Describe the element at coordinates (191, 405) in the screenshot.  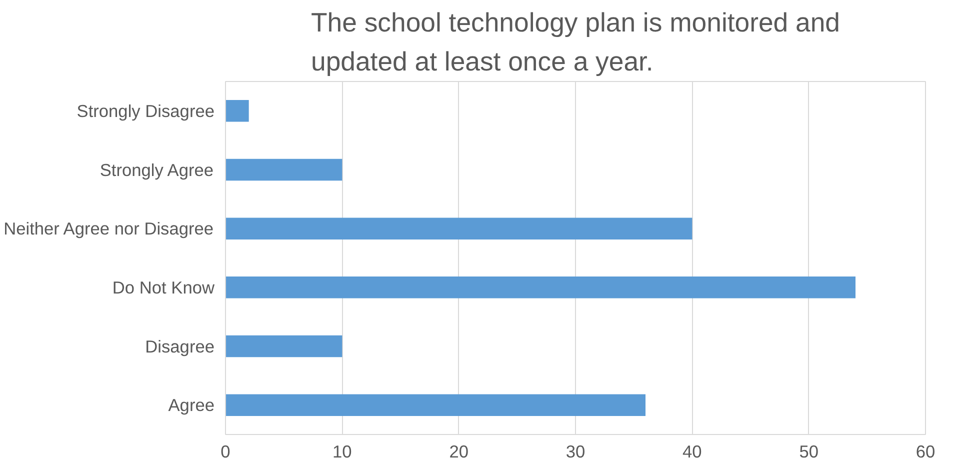
I see `y-tick-label: Agree` at that location.